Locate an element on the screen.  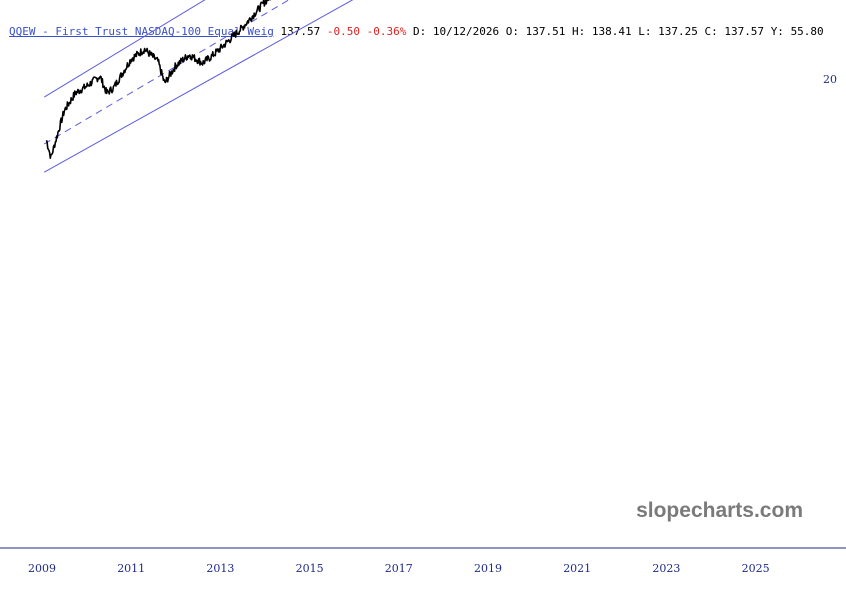
x-tick-label: 2021 is located at coordinates (577, 568).